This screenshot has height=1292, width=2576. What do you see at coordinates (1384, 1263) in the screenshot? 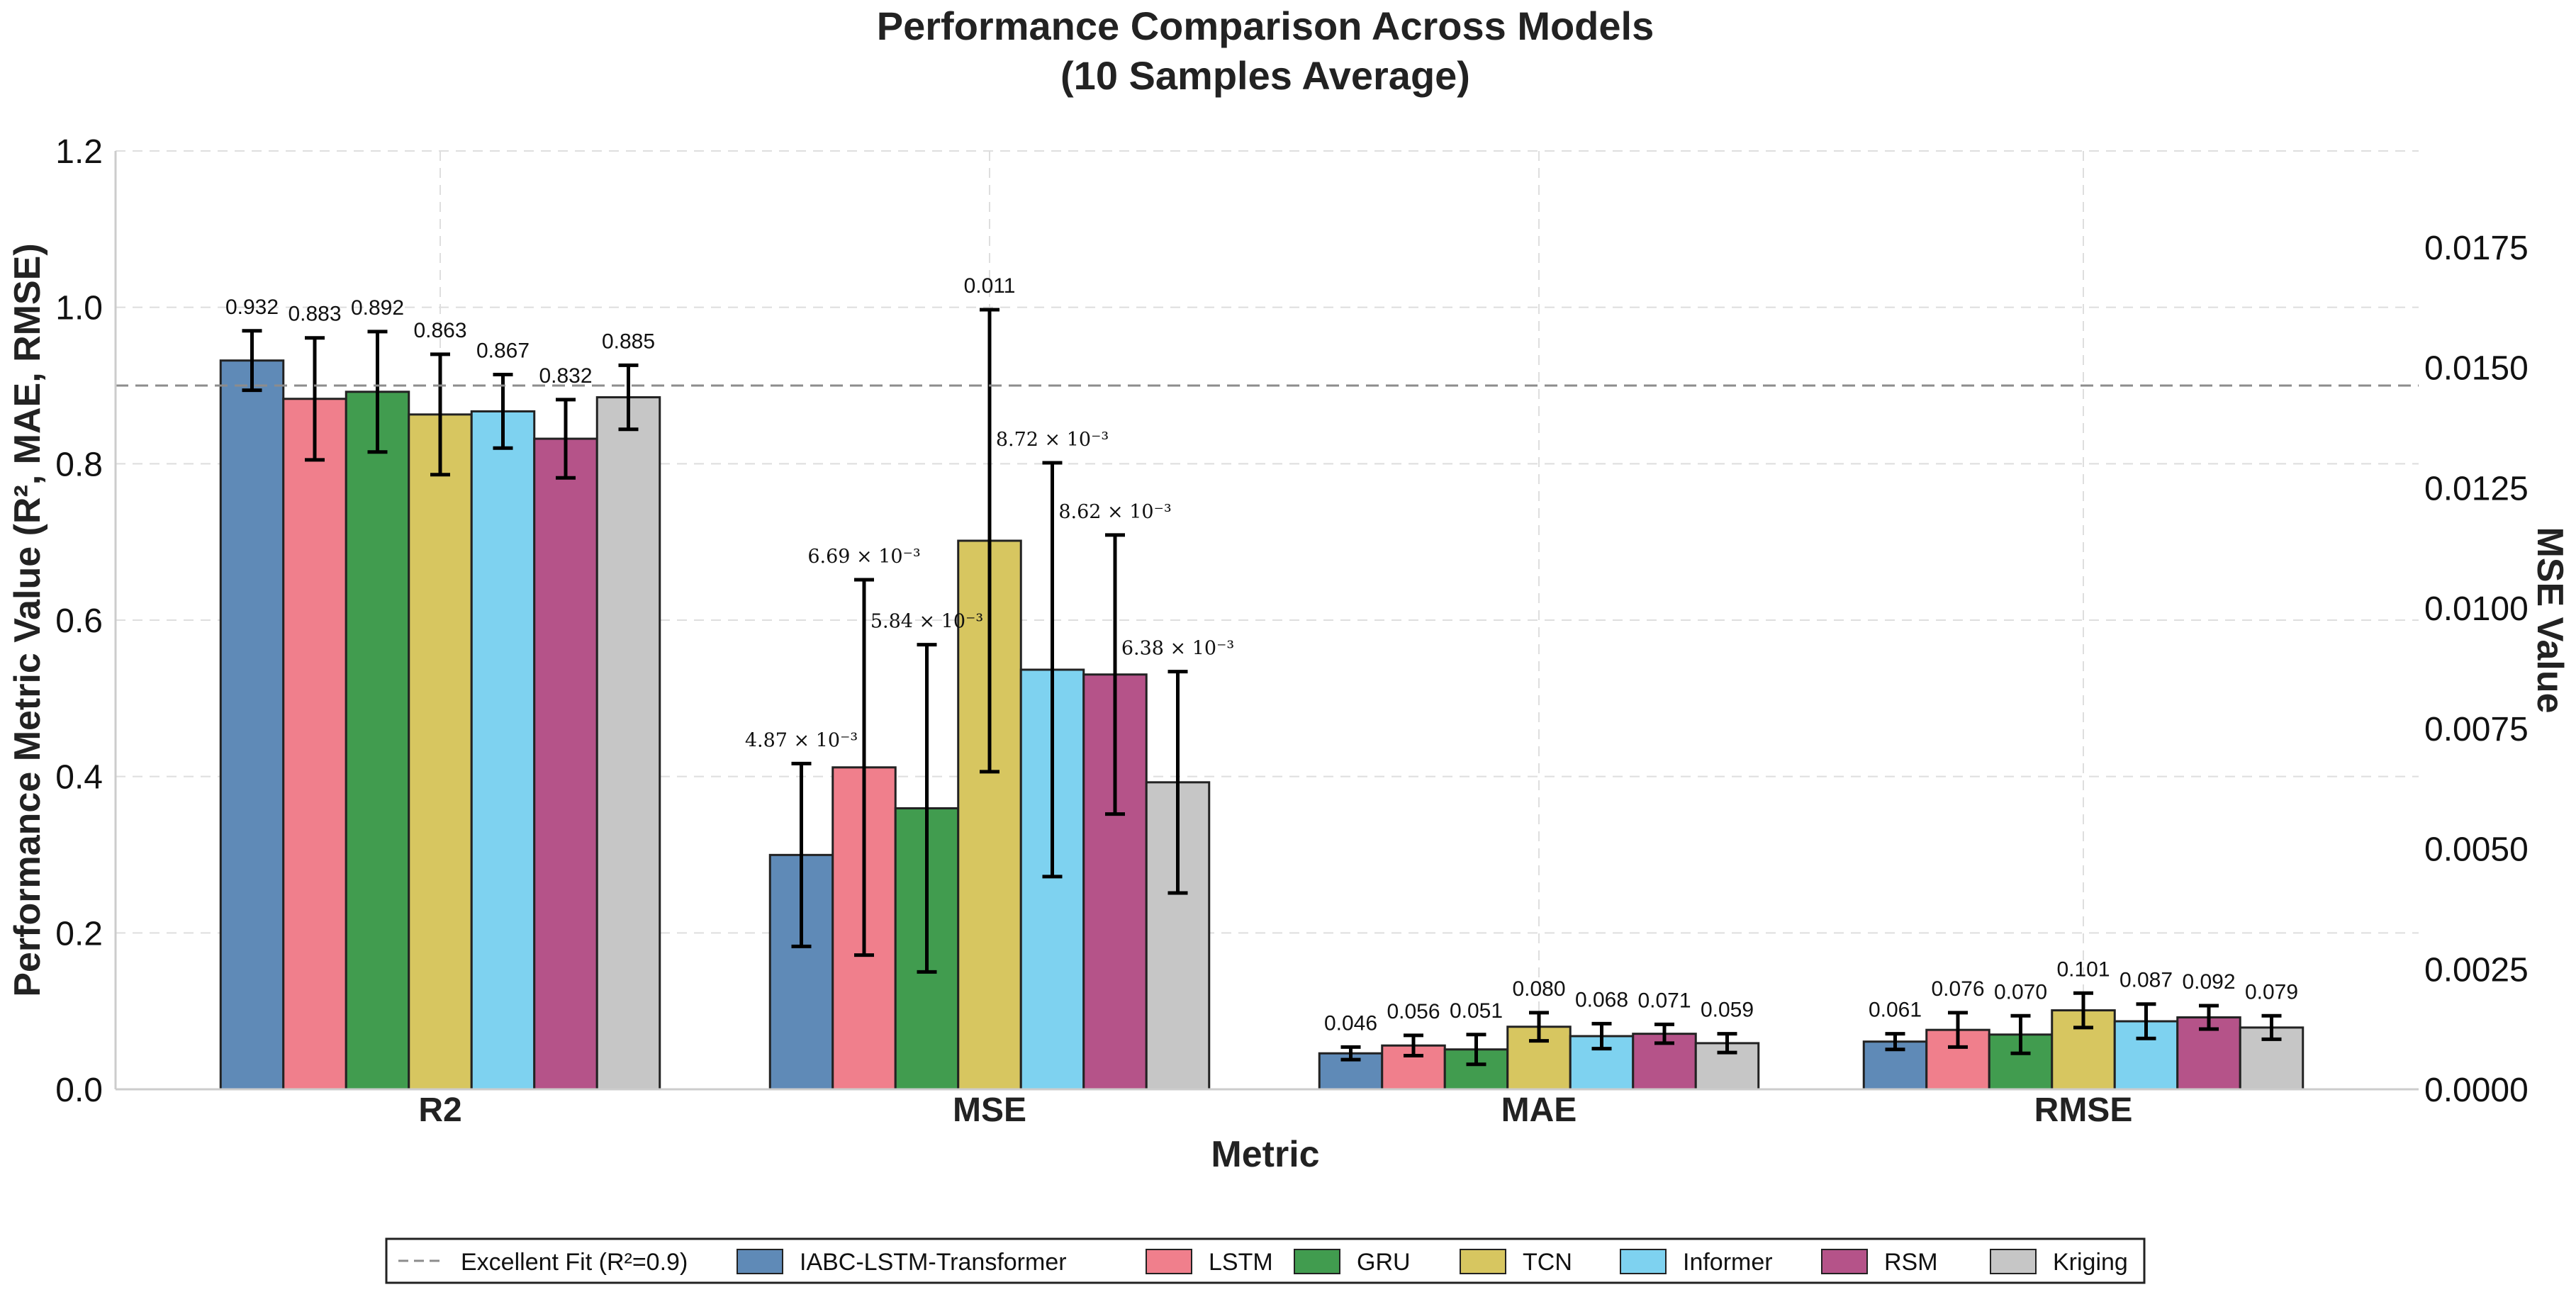
I see `legend-label: GRU` at bounding box center [1384, 1263].